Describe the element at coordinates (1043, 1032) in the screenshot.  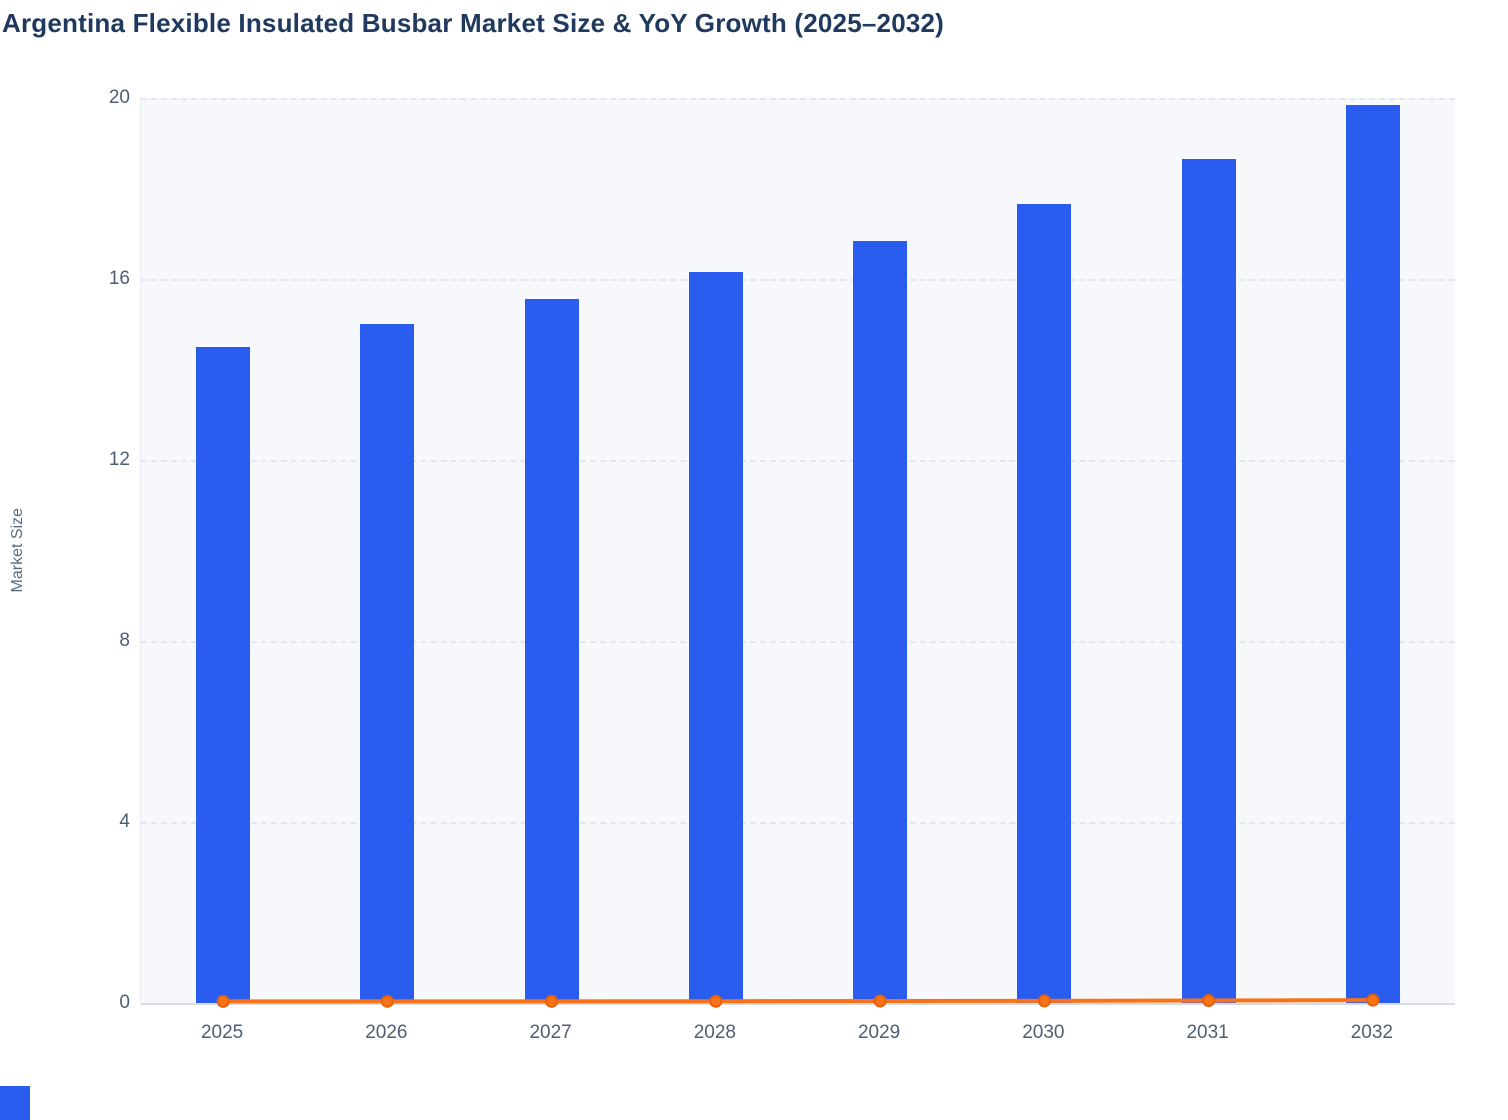
I see `x-tick-label-2030: 2030` at that location.